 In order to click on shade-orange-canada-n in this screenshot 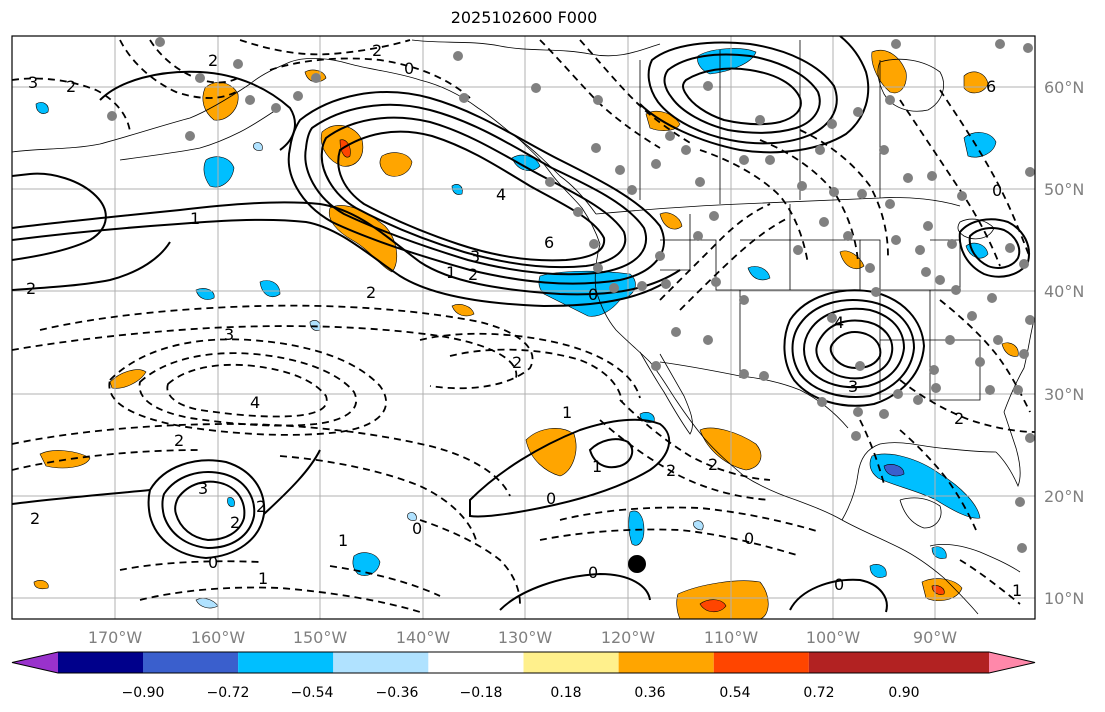, I will do `click(889, 72)`.